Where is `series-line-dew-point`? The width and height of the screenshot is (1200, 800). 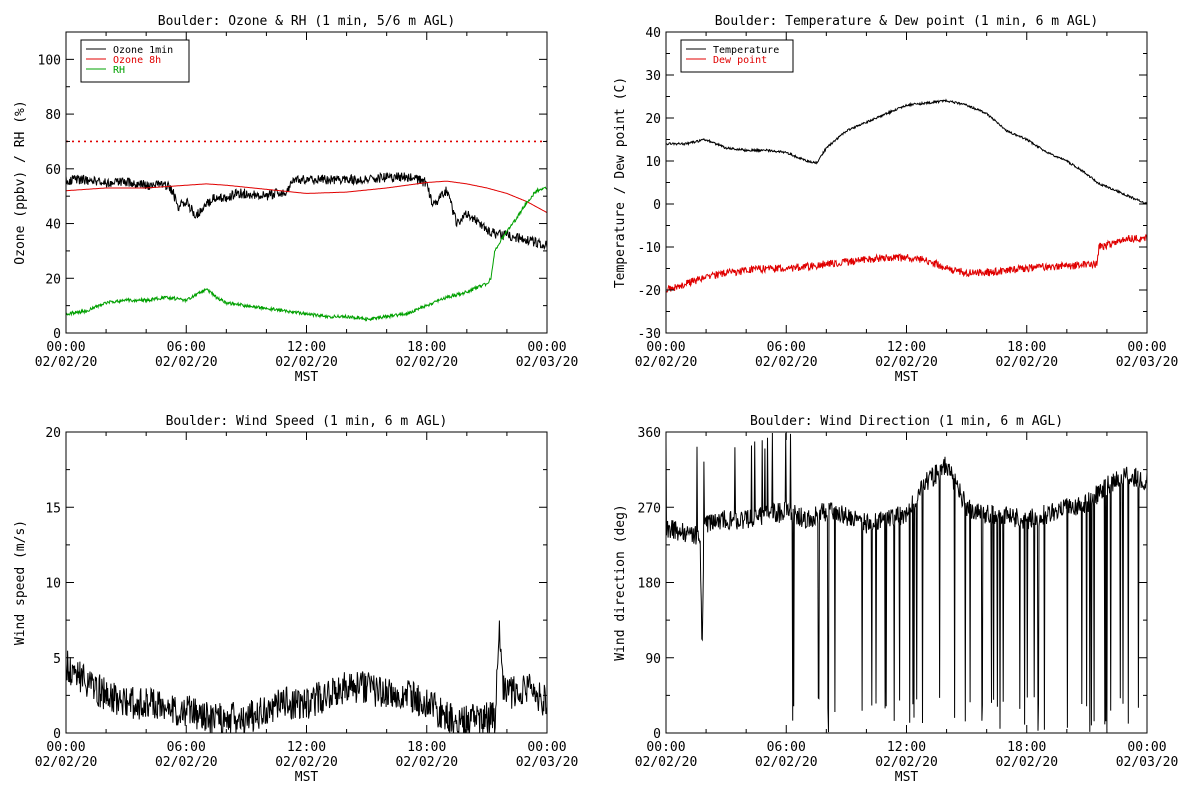
series-line-dew-point is located at coordinates (906, 263).